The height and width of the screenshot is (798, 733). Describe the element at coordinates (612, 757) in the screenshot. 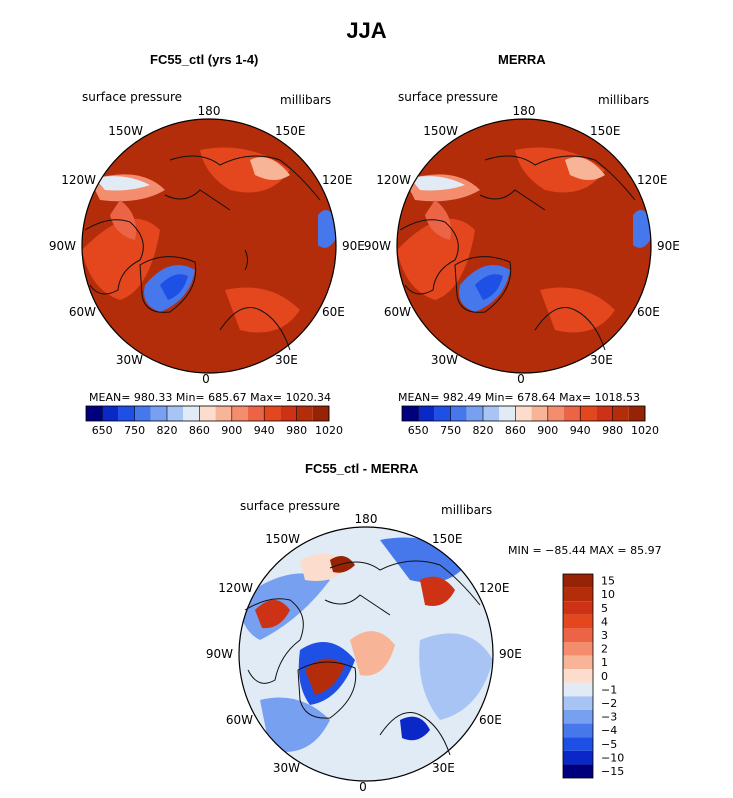

I see `colorbar-tick-label: −10` at that location.